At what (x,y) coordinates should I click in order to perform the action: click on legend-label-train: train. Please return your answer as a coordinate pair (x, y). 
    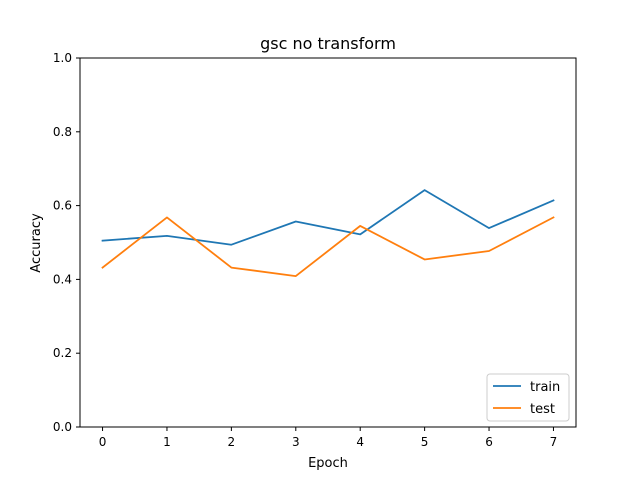
    Looking at the image, I should click on (545, 387).